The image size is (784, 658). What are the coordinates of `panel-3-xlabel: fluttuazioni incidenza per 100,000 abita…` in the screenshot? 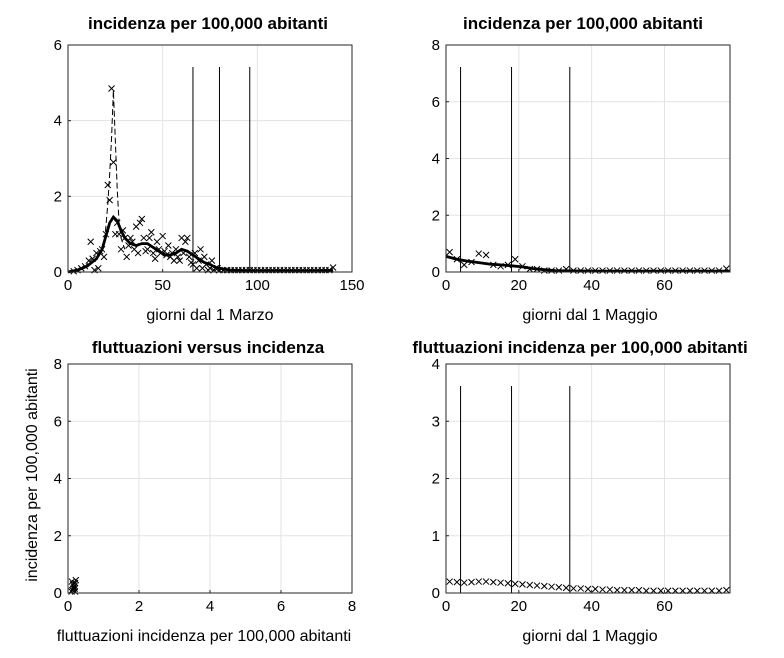 It's located at (204, 636).